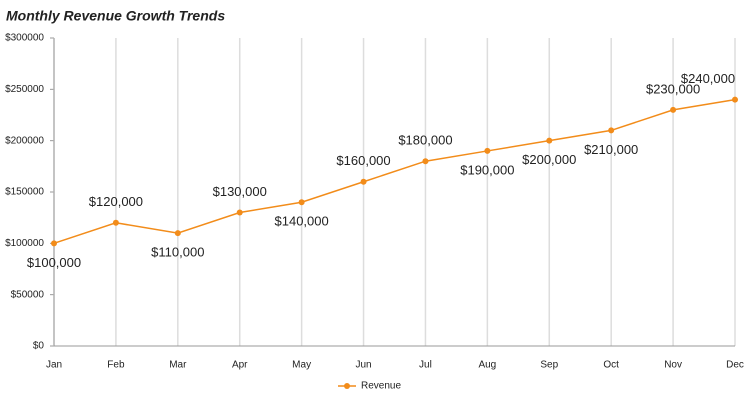  I want to click on data-label: $100,000, so click(54, 262).